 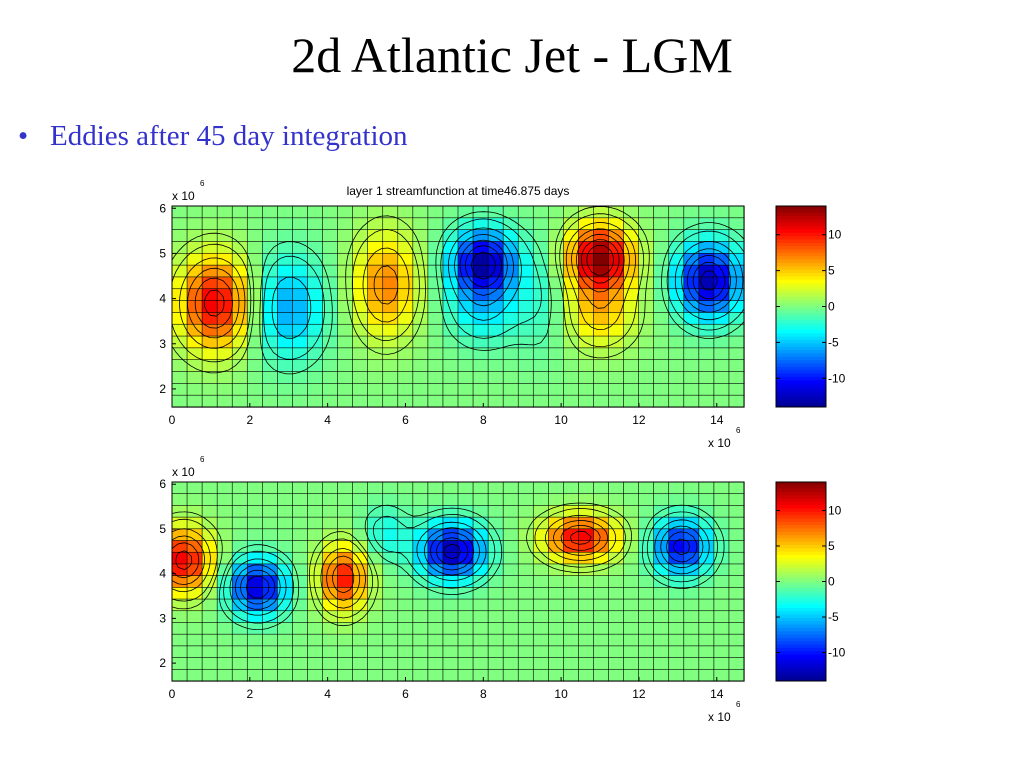 I want to click on axes-frame, so click(x=458, y=306).